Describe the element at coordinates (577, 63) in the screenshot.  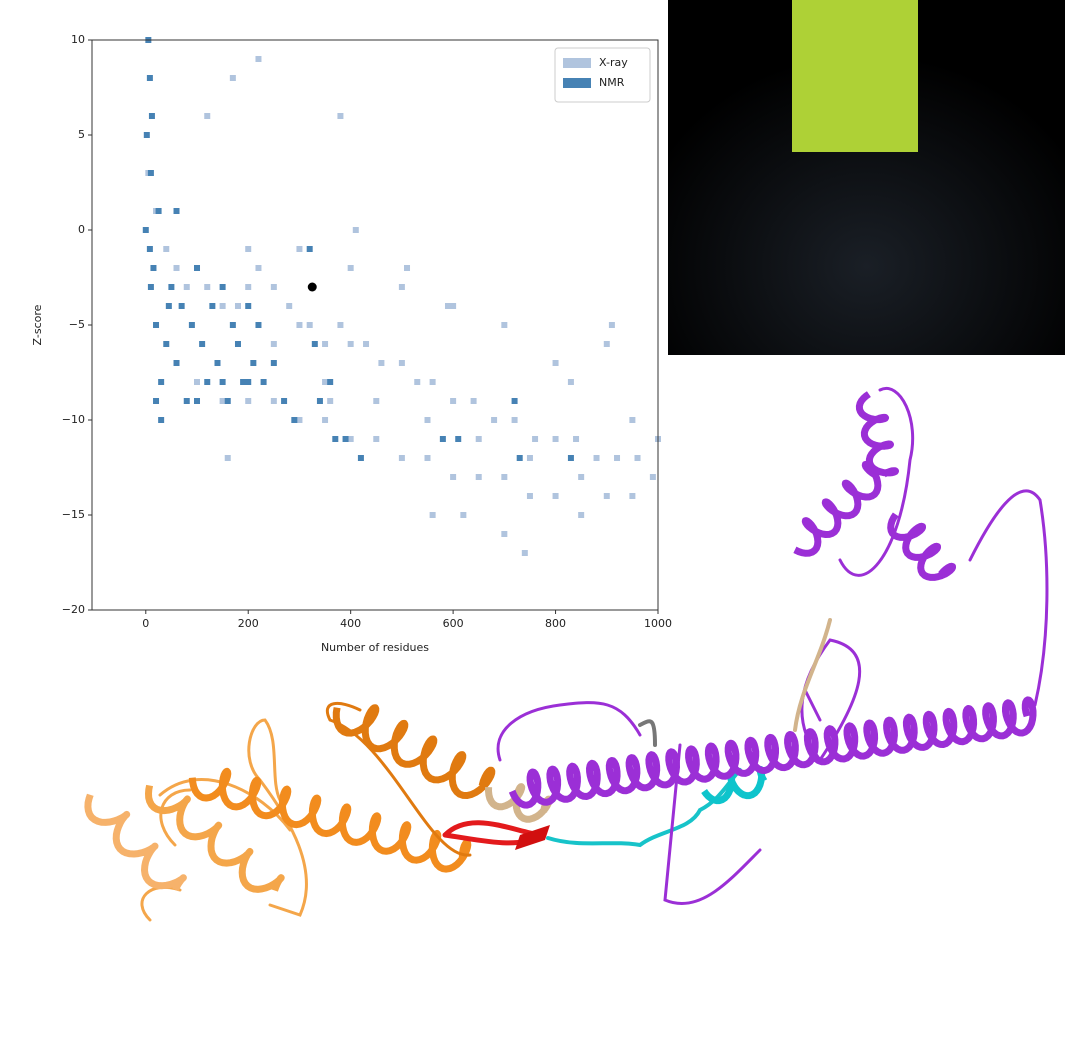
I see `legend-swatch` at that location.